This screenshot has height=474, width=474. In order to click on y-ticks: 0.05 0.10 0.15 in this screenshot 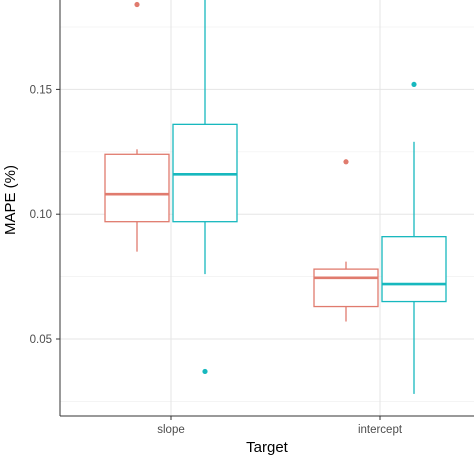, I will do `click(45, 215)`.